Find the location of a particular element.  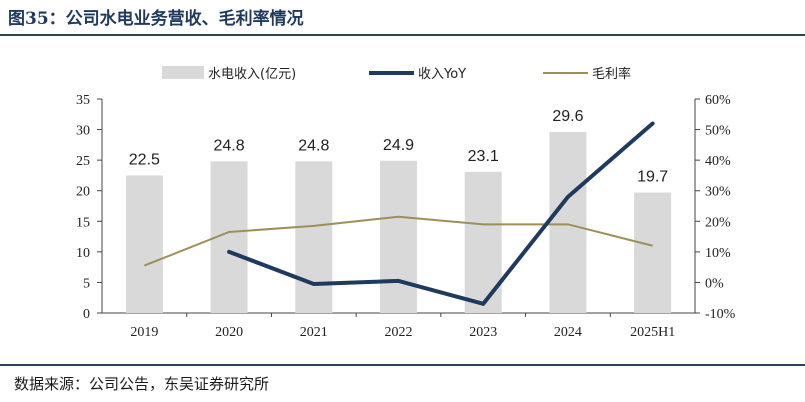

revenue-data-label: 24.9 is located at coordinates (398, 145).